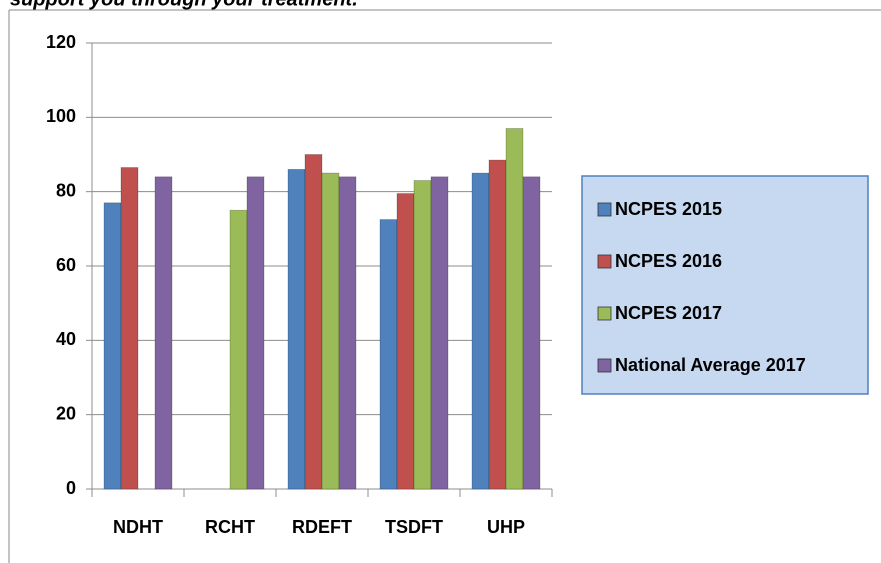 The height and width of the screenshot is (563, 881). What do you see at coordinates (506, 527) in the screenshot?
I see `x-tick-label: UHP` at bounding box center [506, 527].